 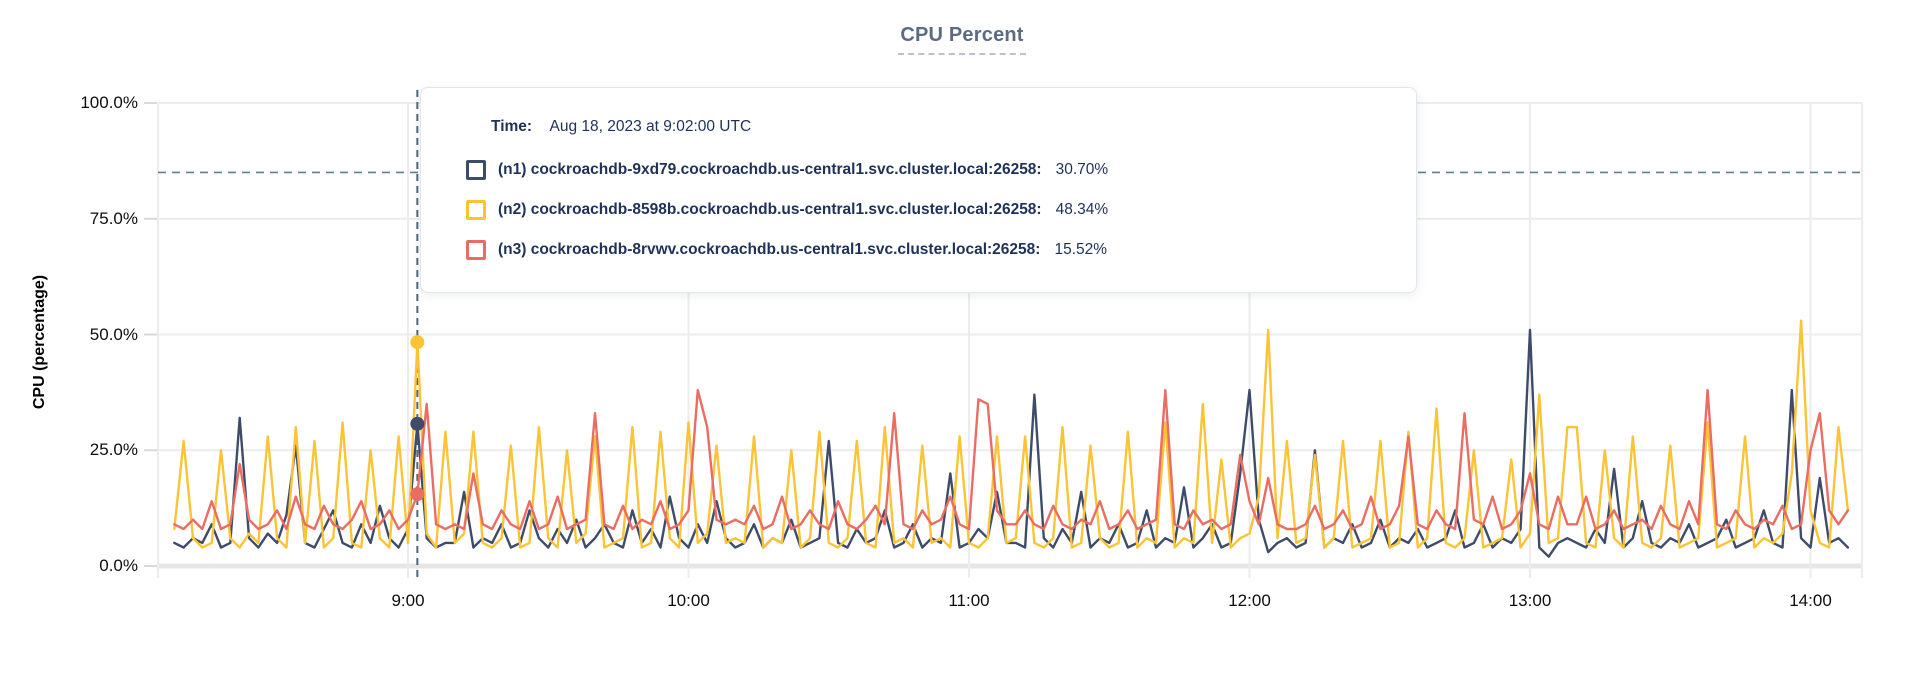 What do you see at coordinates (113, 450) in the screenshot?
I see `y-tick-25: 25.0%` at bounding box center [113, 450].